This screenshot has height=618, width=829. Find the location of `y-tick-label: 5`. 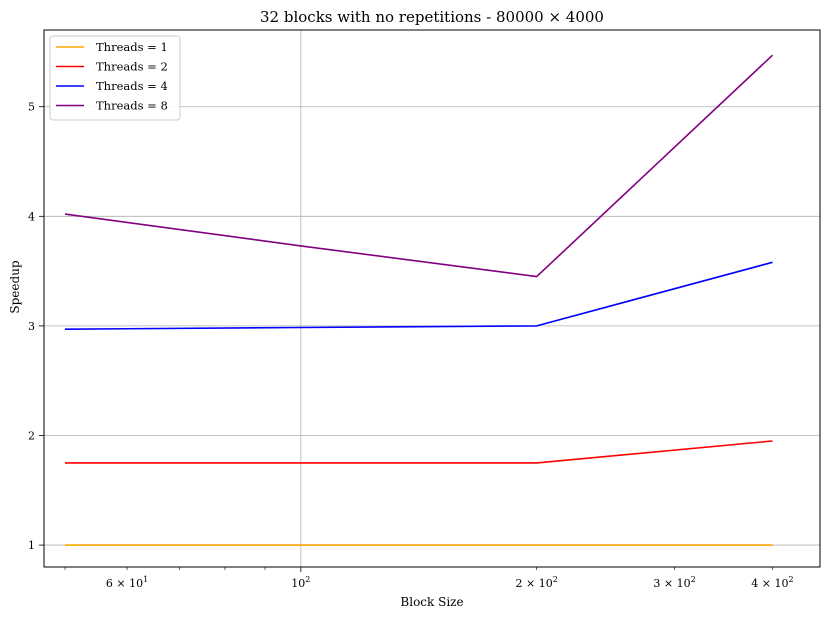

y-tick-label: 5 is located at coordinates (31, 107).